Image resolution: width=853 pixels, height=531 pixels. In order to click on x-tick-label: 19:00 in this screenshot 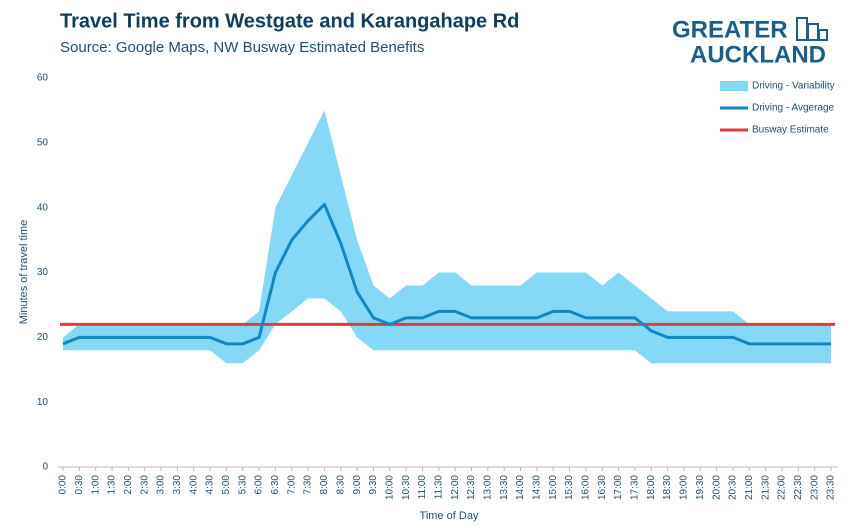, I will do `click(684, 487)`.